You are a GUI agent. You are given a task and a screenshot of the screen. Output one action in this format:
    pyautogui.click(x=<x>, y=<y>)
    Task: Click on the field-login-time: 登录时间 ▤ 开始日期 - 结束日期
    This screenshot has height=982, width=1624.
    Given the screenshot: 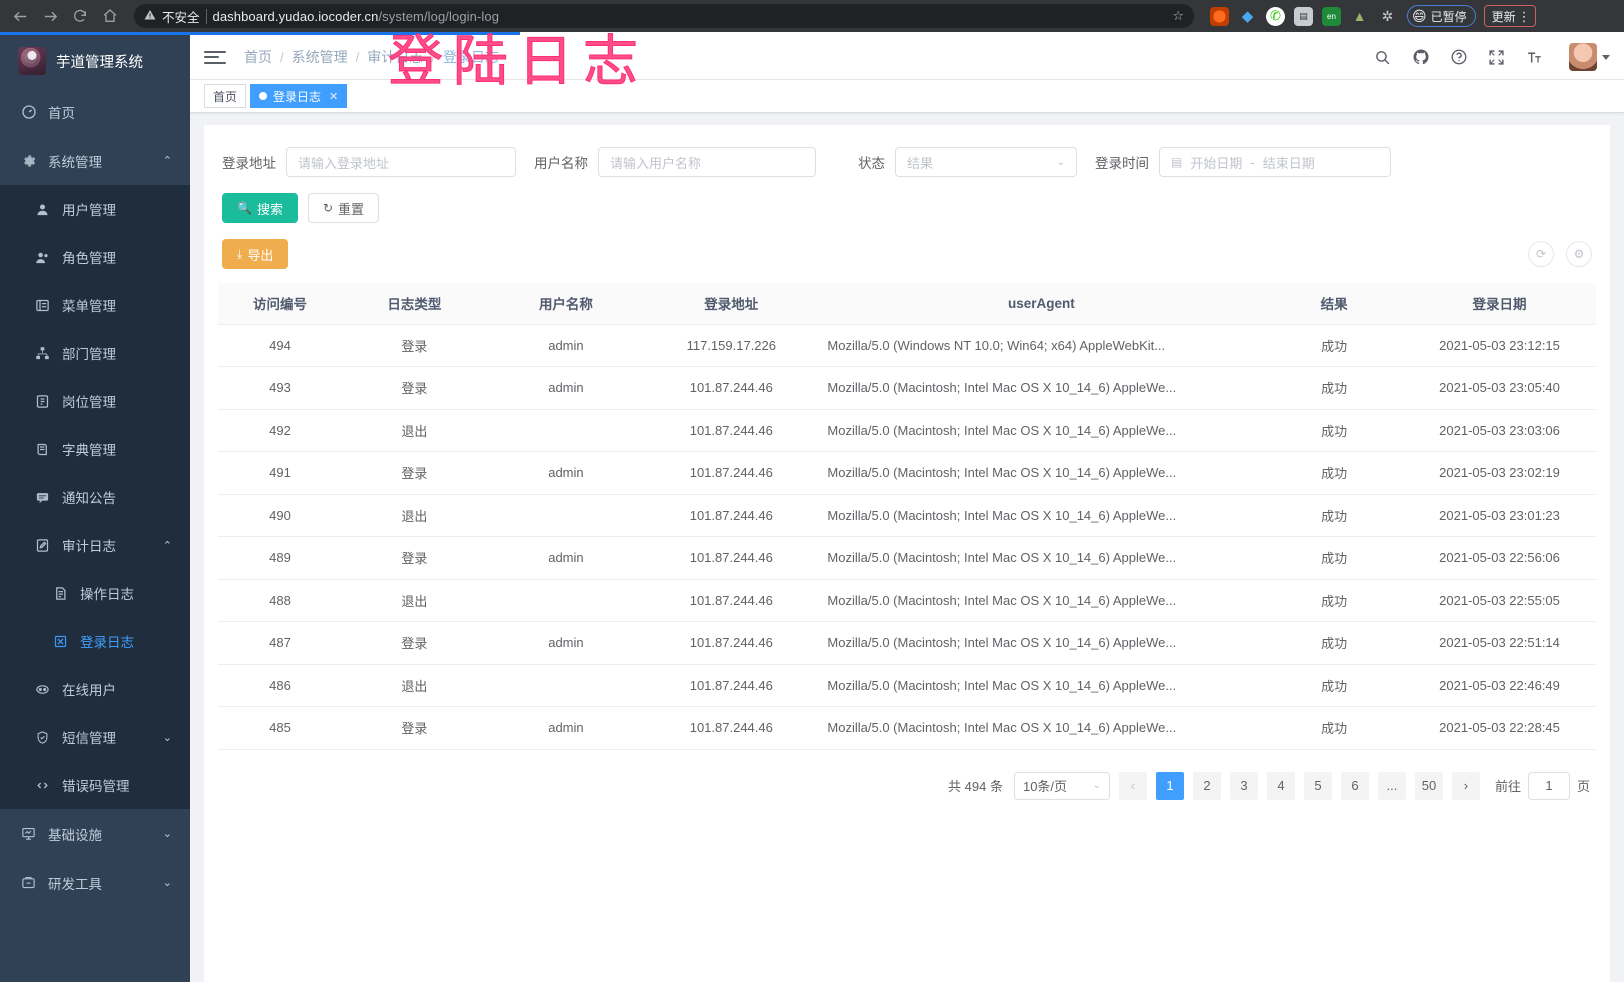 What is the action you would take?
    pyautogui.click(x=1243, y=162)
    